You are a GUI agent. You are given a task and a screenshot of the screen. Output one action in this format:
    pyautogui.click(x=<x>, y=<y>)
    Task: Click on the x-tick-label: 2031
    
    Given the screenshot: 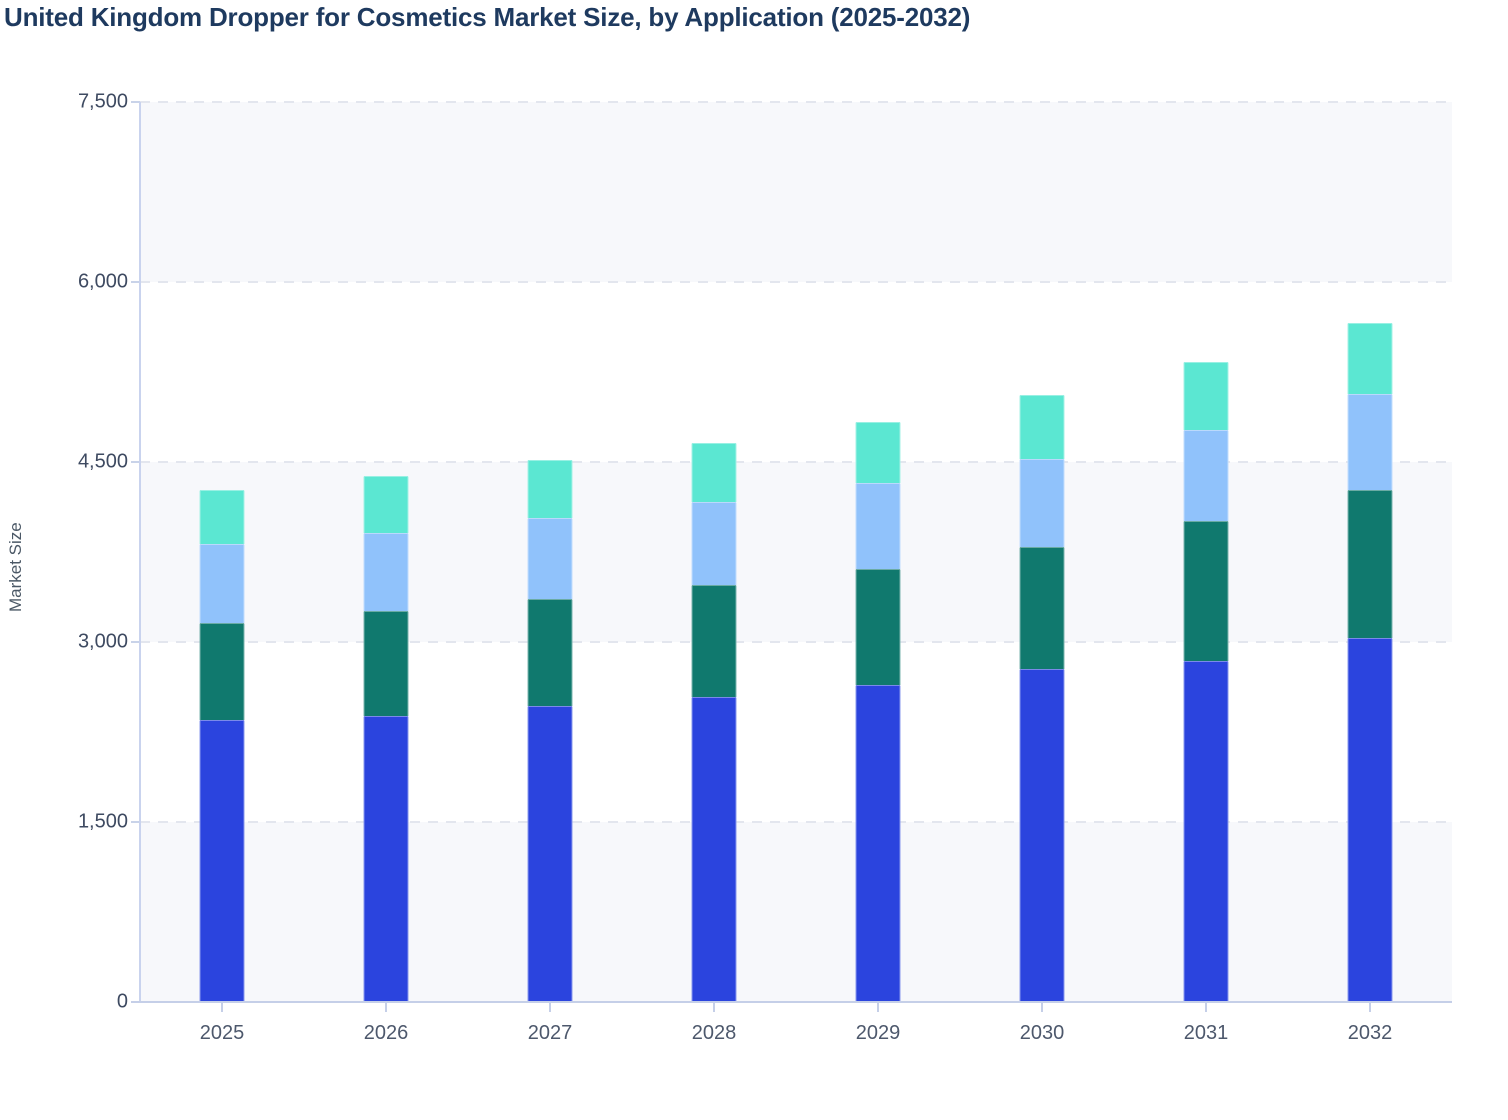 What is the action you would take?
    pyautogui.click(x=1206, y=1033)
    